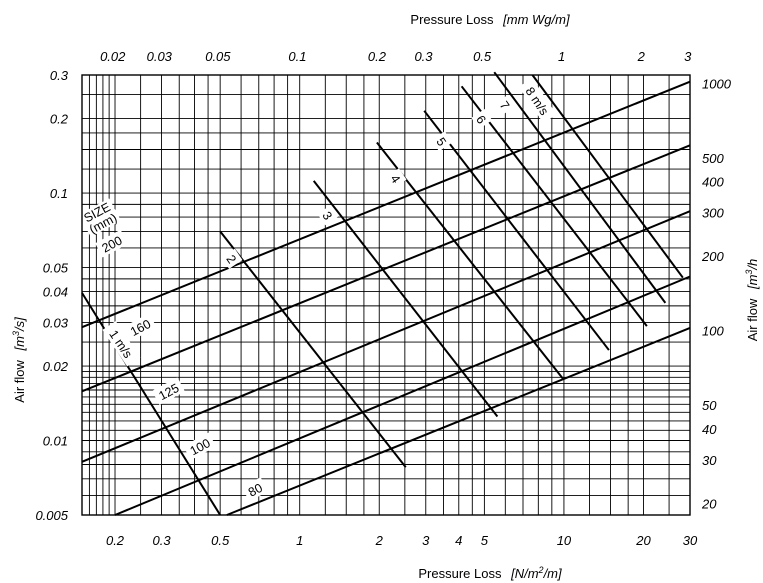 The height and width of the screenshot is (583, 763). What do you see at coordinates (55, 441) in the screenshot?
I see `y-left-tick-label: 0.01` at bounding box center [55, 441].